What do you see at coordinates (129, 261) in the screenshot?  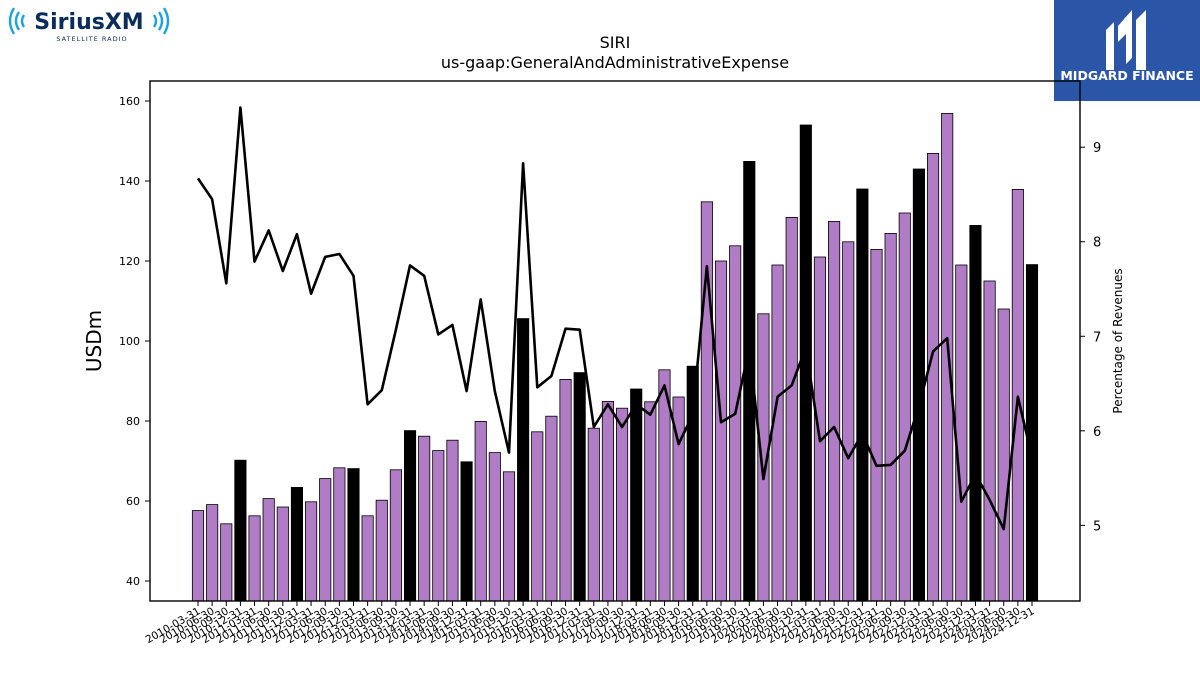 I see `y-tick-label-120: 120` at bounding box center [129, 261].